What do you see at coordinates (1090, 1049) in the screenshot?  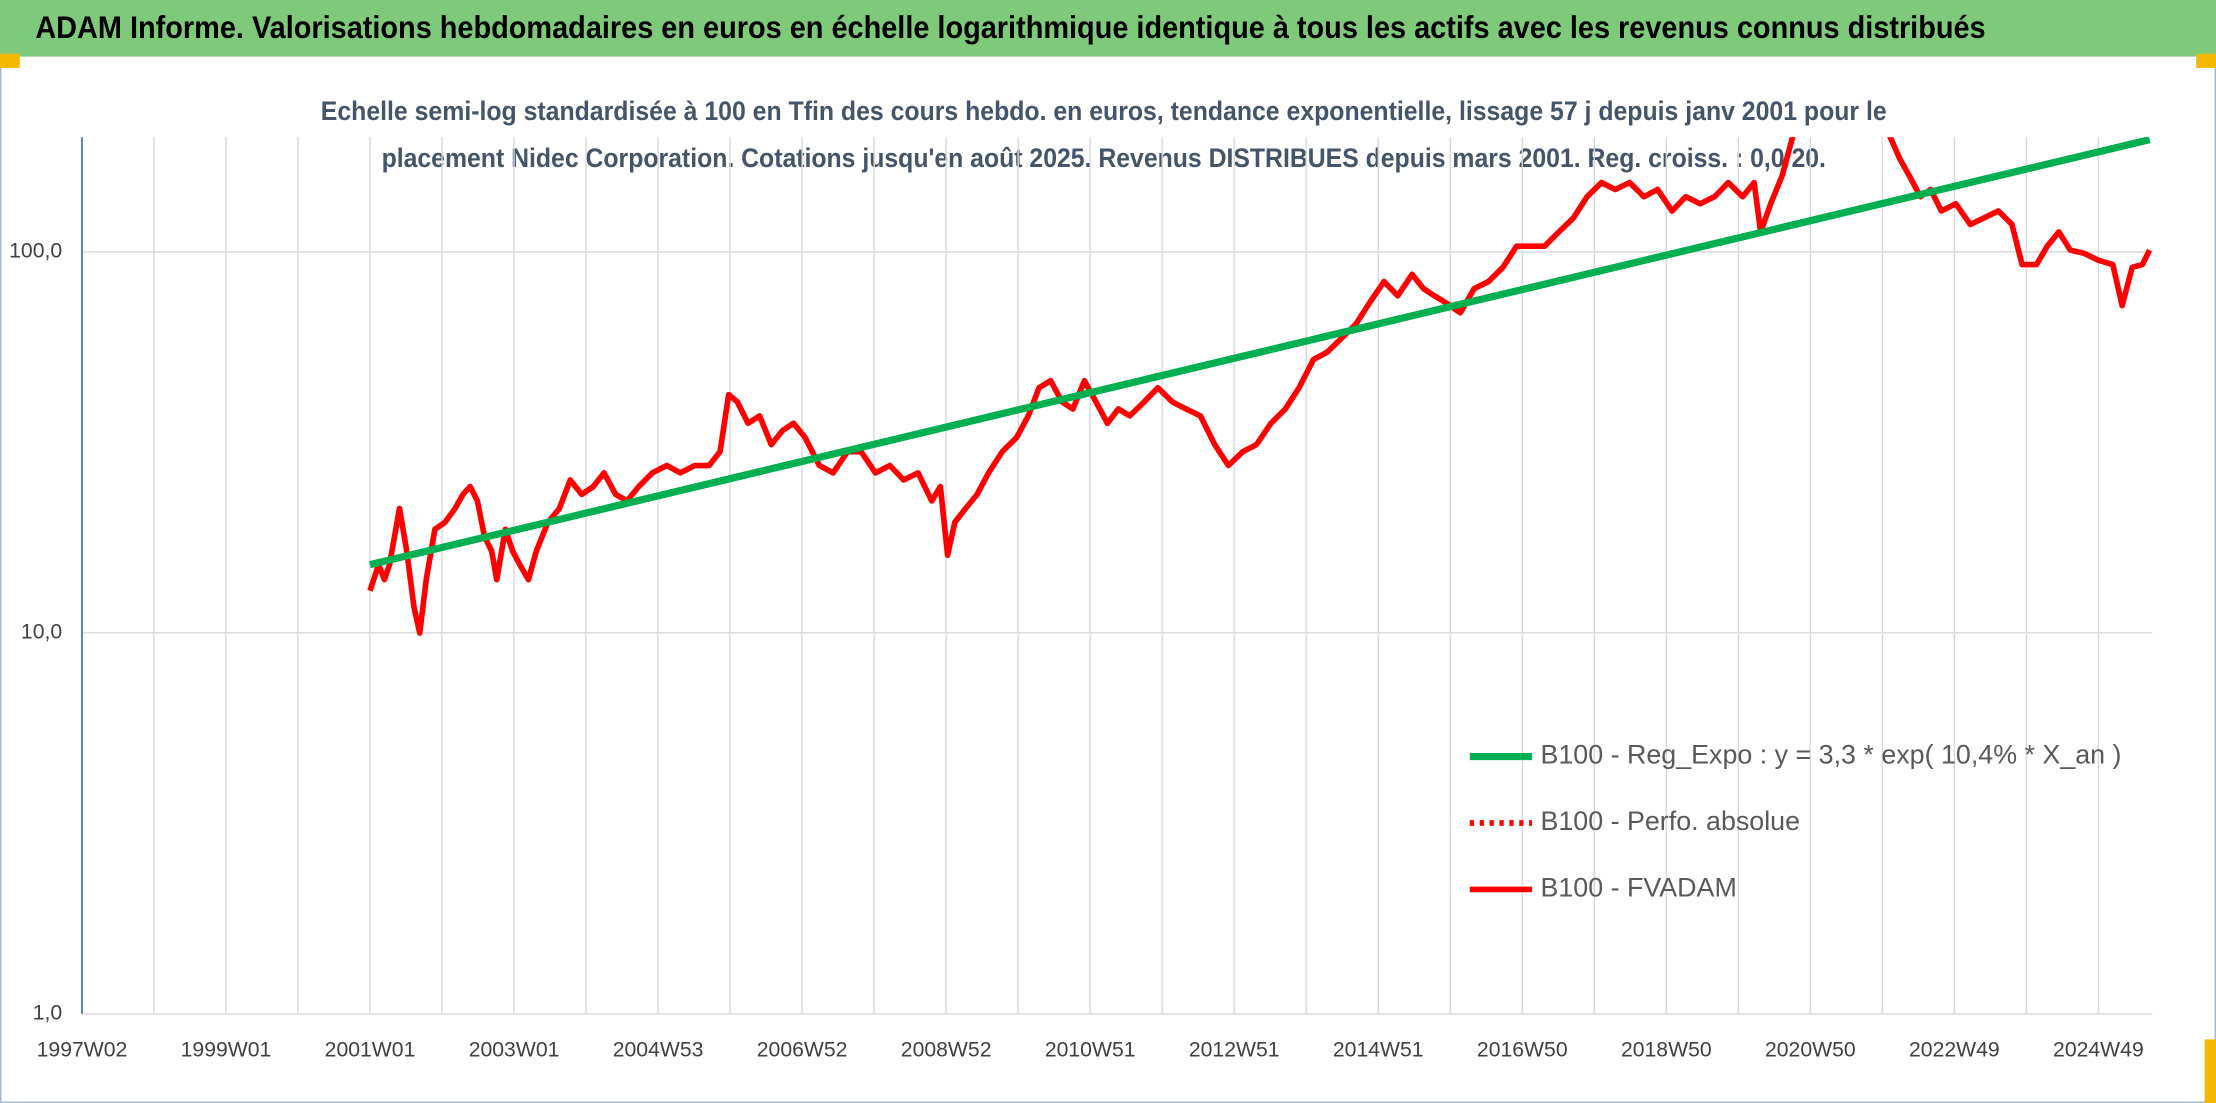 I see `x-tick-label: 2010W51` at bounding box center [1090, 1049].